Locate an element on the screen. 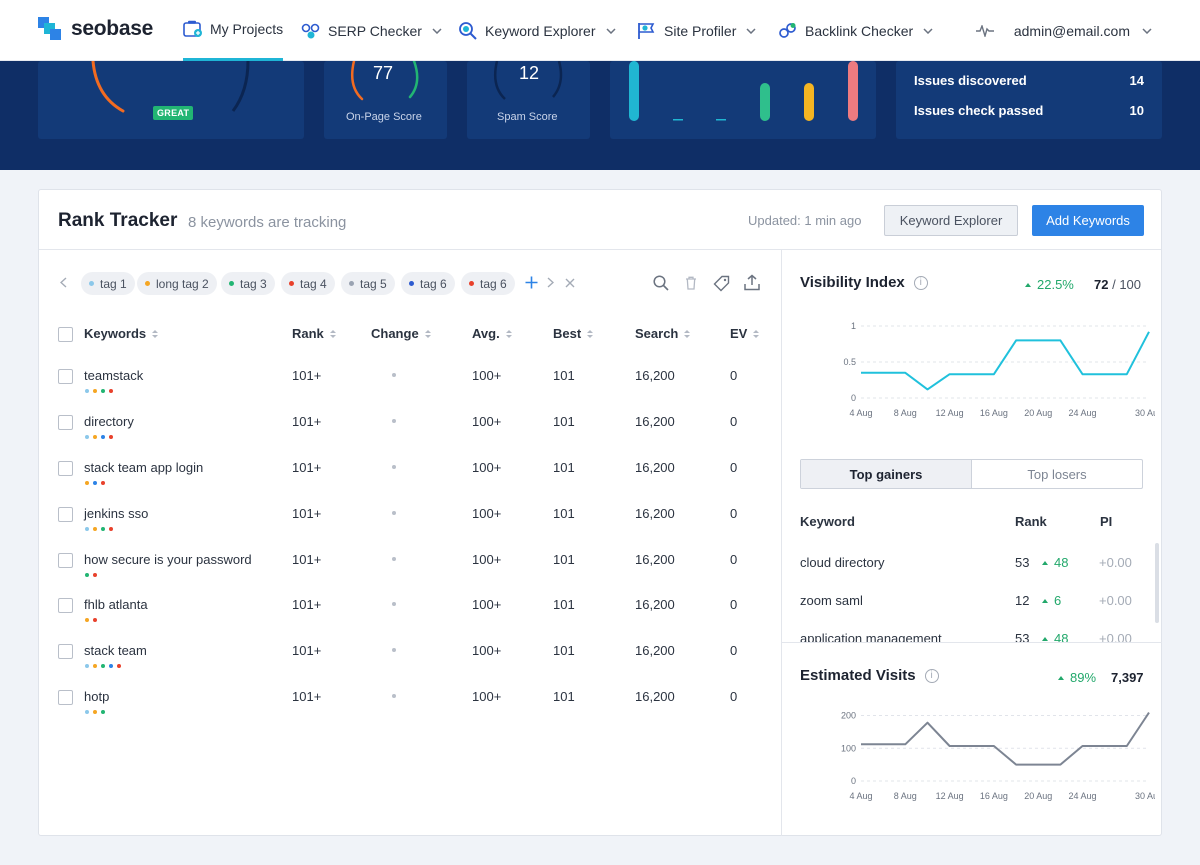 The height and width of the screenshot is (865, 1200). keyword-tag-dots is located at coordinates (99, 391).